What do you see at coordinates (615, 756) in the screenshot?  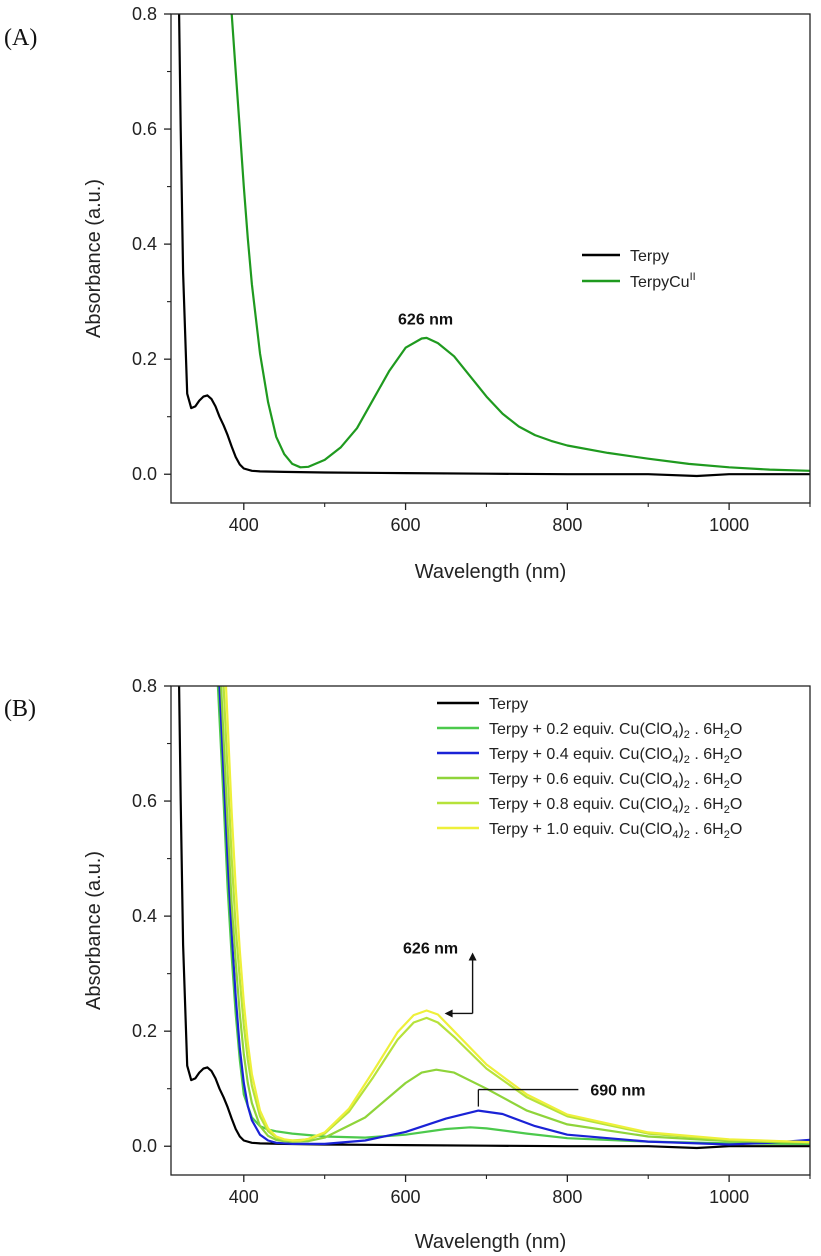 I see `legend-entry-2: Terpy + 0.4 equiv. Cu(ClO4)2 . 6H2O` at bounding box center [615, 756].